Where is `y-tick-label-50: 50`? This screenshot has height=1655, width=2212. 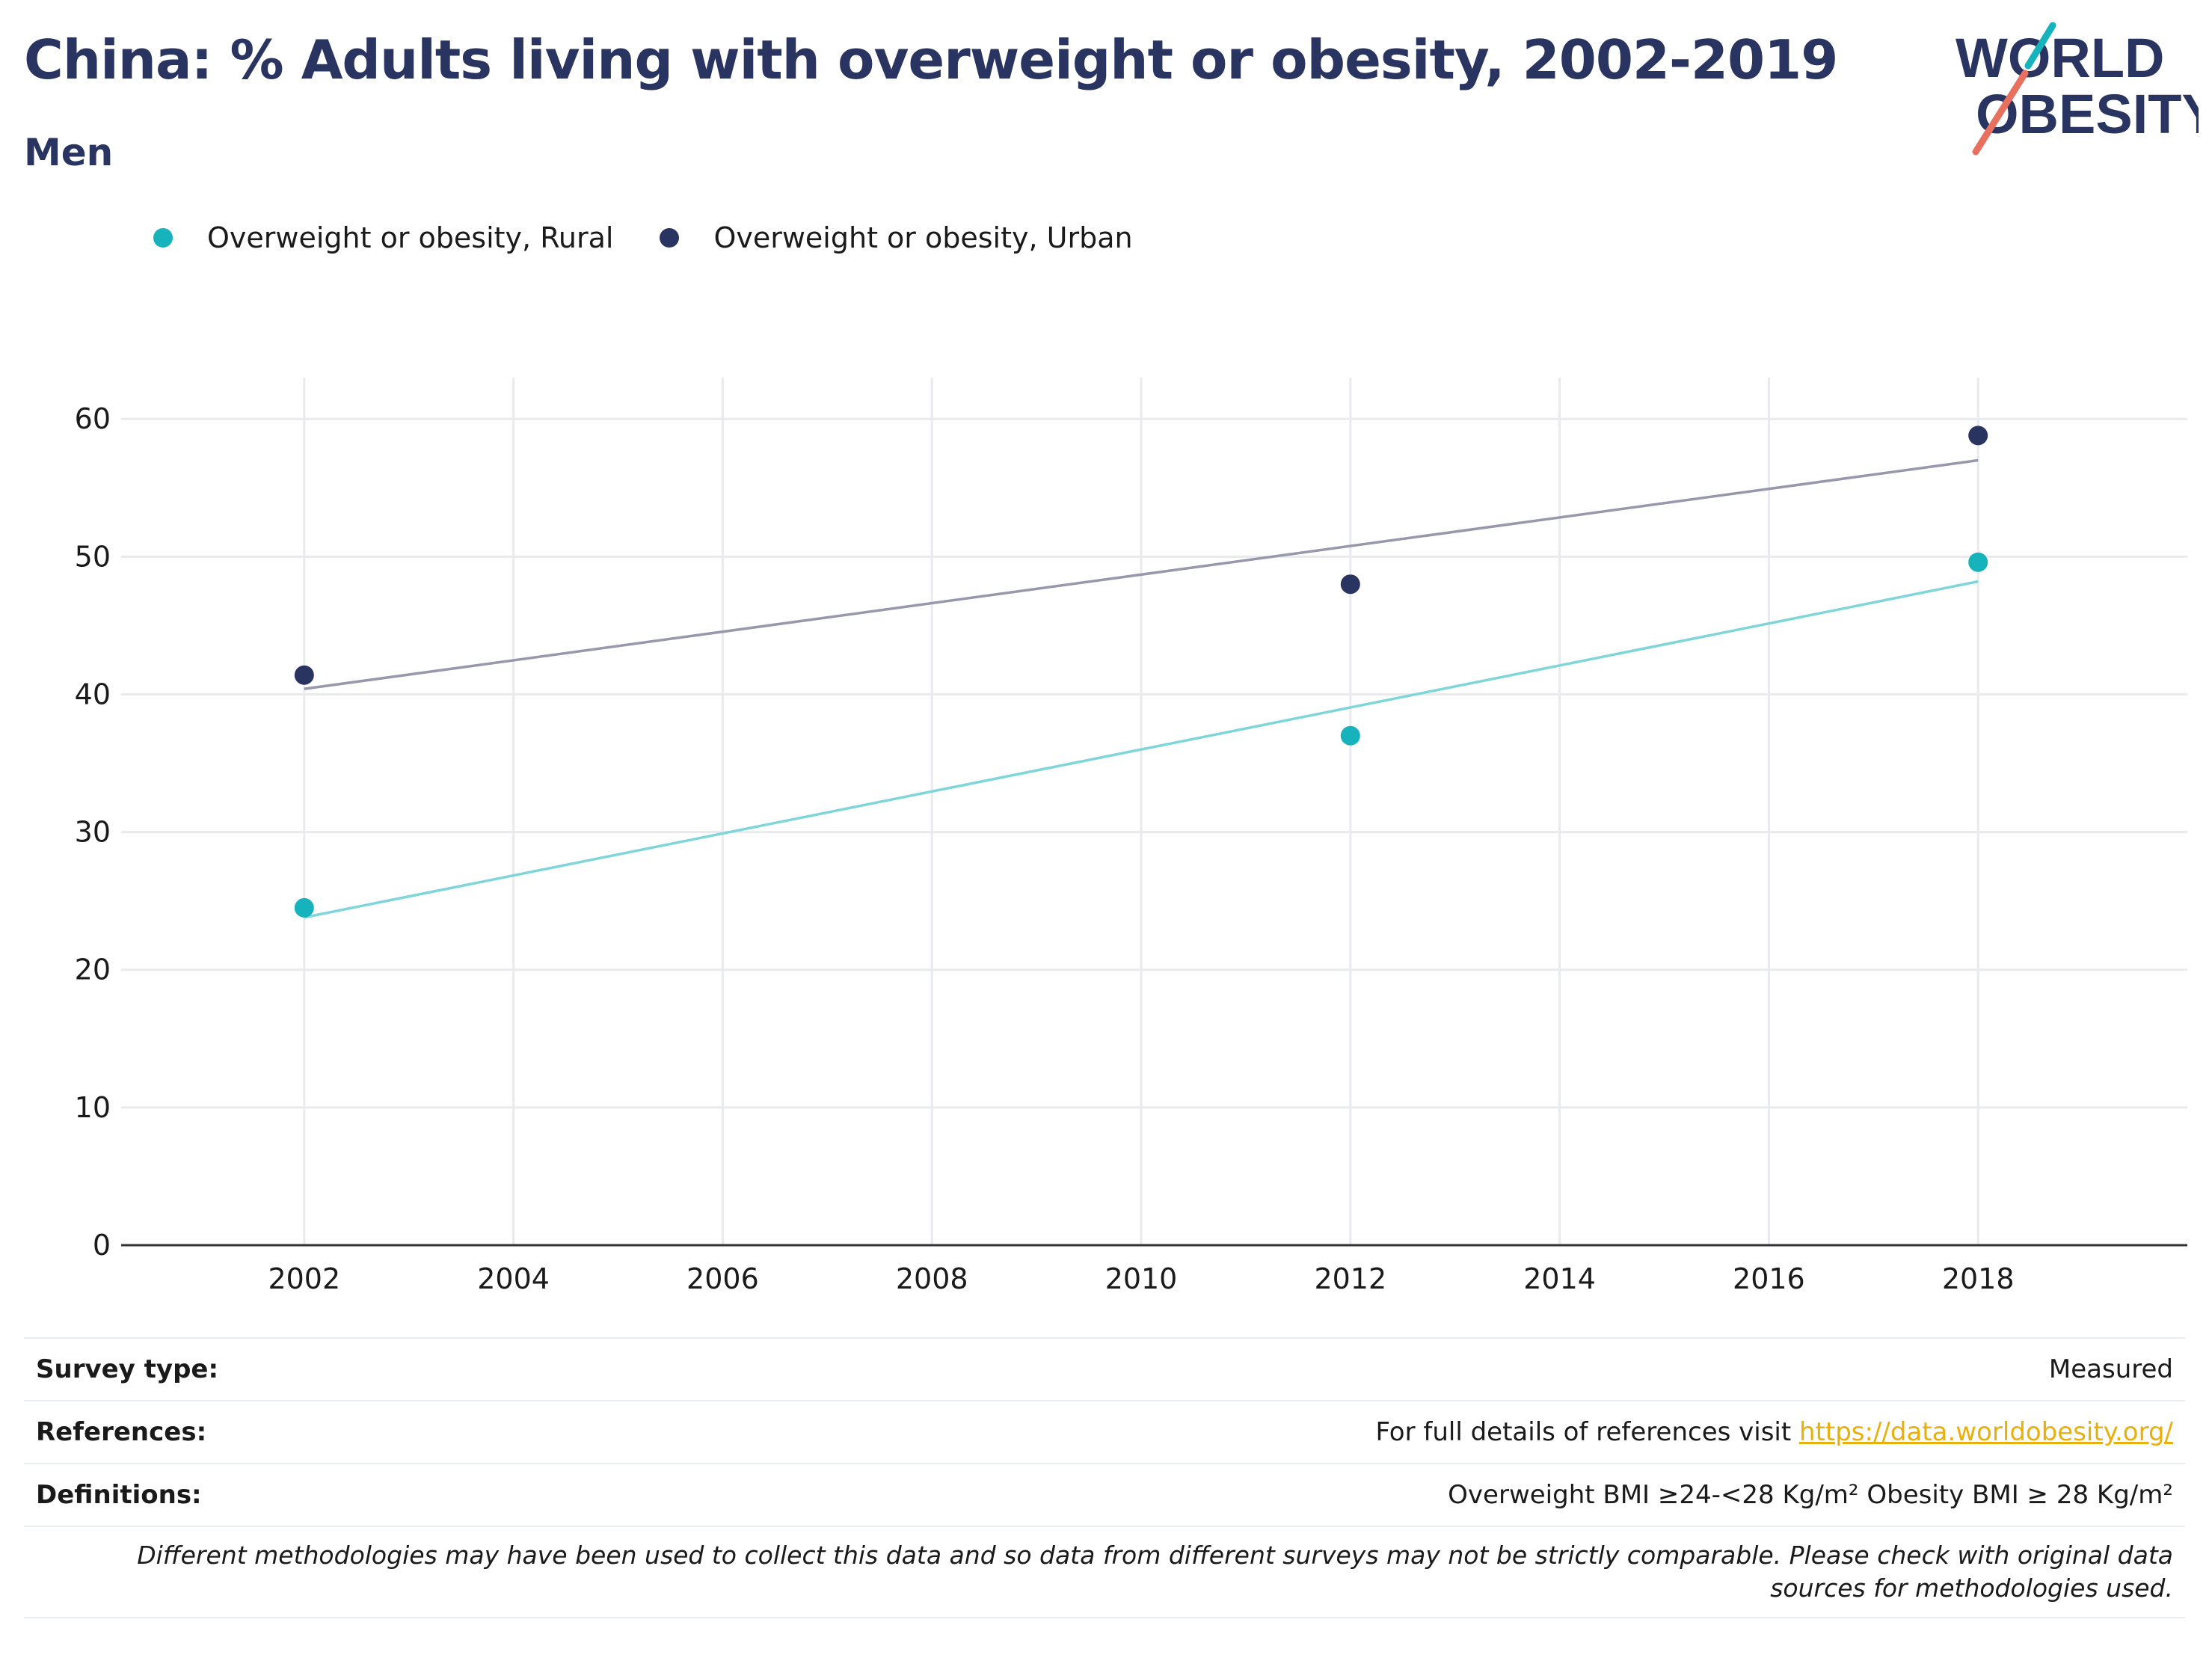 y-tick-label-50: 50 is located at coordinates (93, 556).